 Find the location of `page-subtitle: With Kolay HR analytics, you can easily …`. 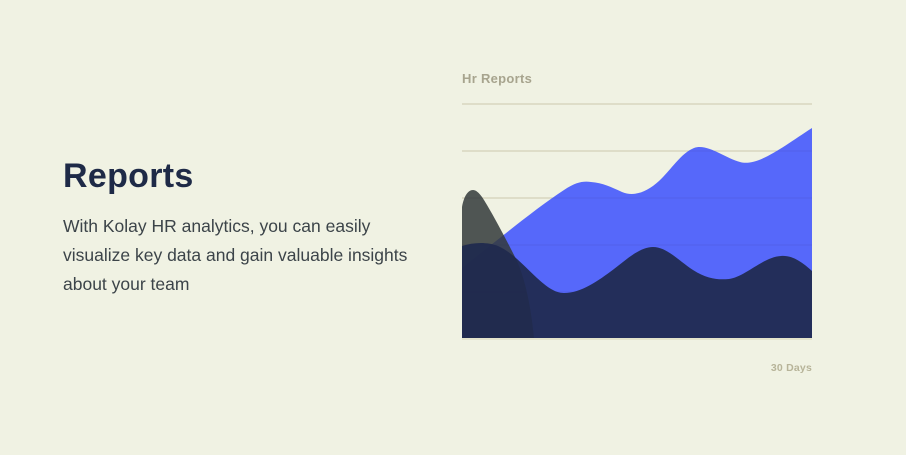

page-subtitle: With Kolay HR analytics, you can easily … is located at coordinates (249, 255).